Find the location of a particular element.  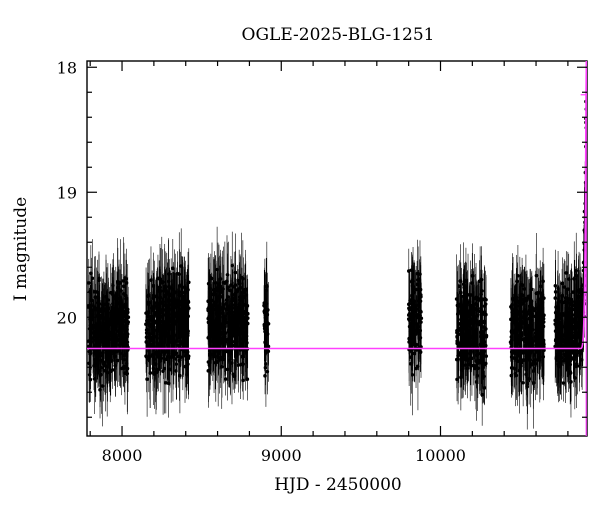

x-tick-label: 9000 is located at coordinates (281, 455).